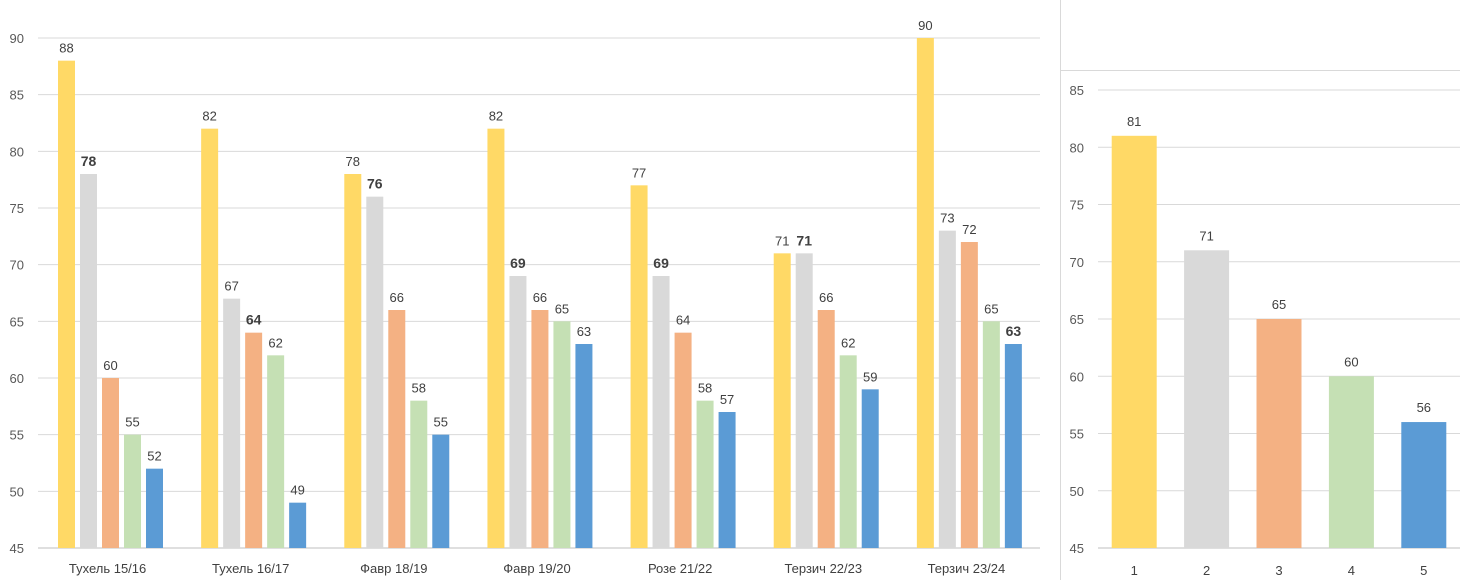 The image size is (1460, 585). I want to click on data-label: 67, so click(231, 286).